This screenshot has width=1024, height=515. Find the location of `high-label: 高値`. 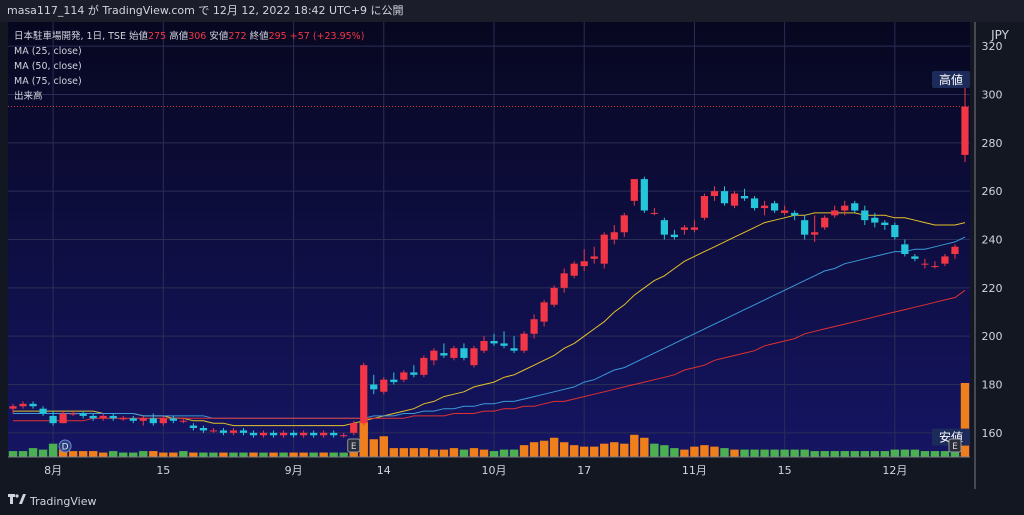

high-label: 高値 is located at coordinates (179, 36).